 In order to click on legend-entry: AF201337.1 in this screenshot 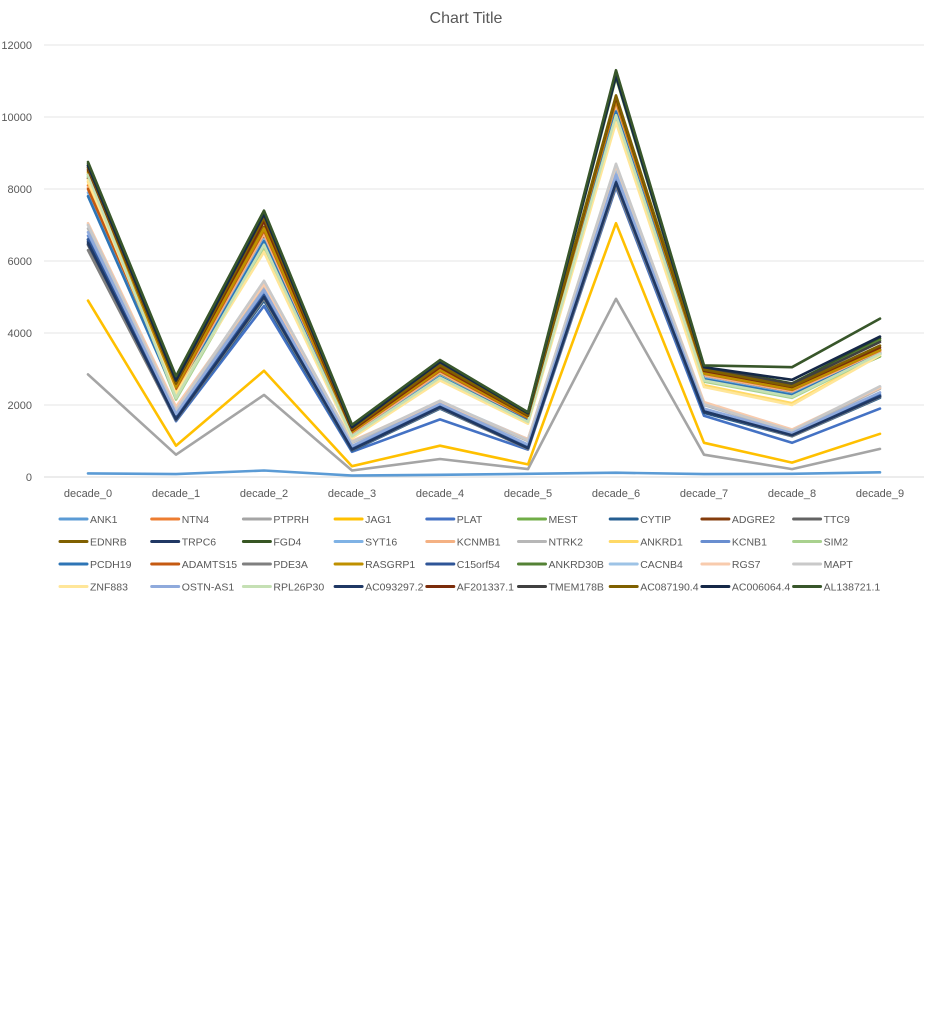, I will do `click(485, 588)`.